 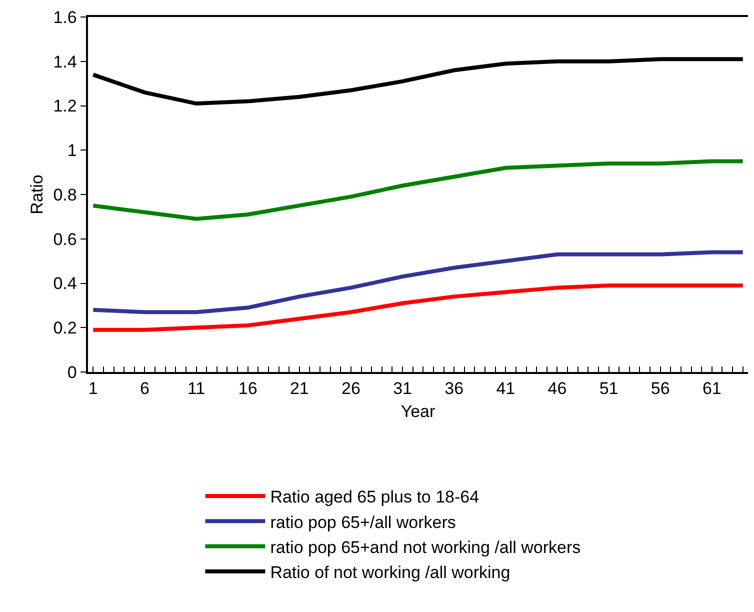 What do you see at coordinates (65, 239) in the screenshot?
I see `y-tick-label: 0.6` at bounding box center [65, 239].